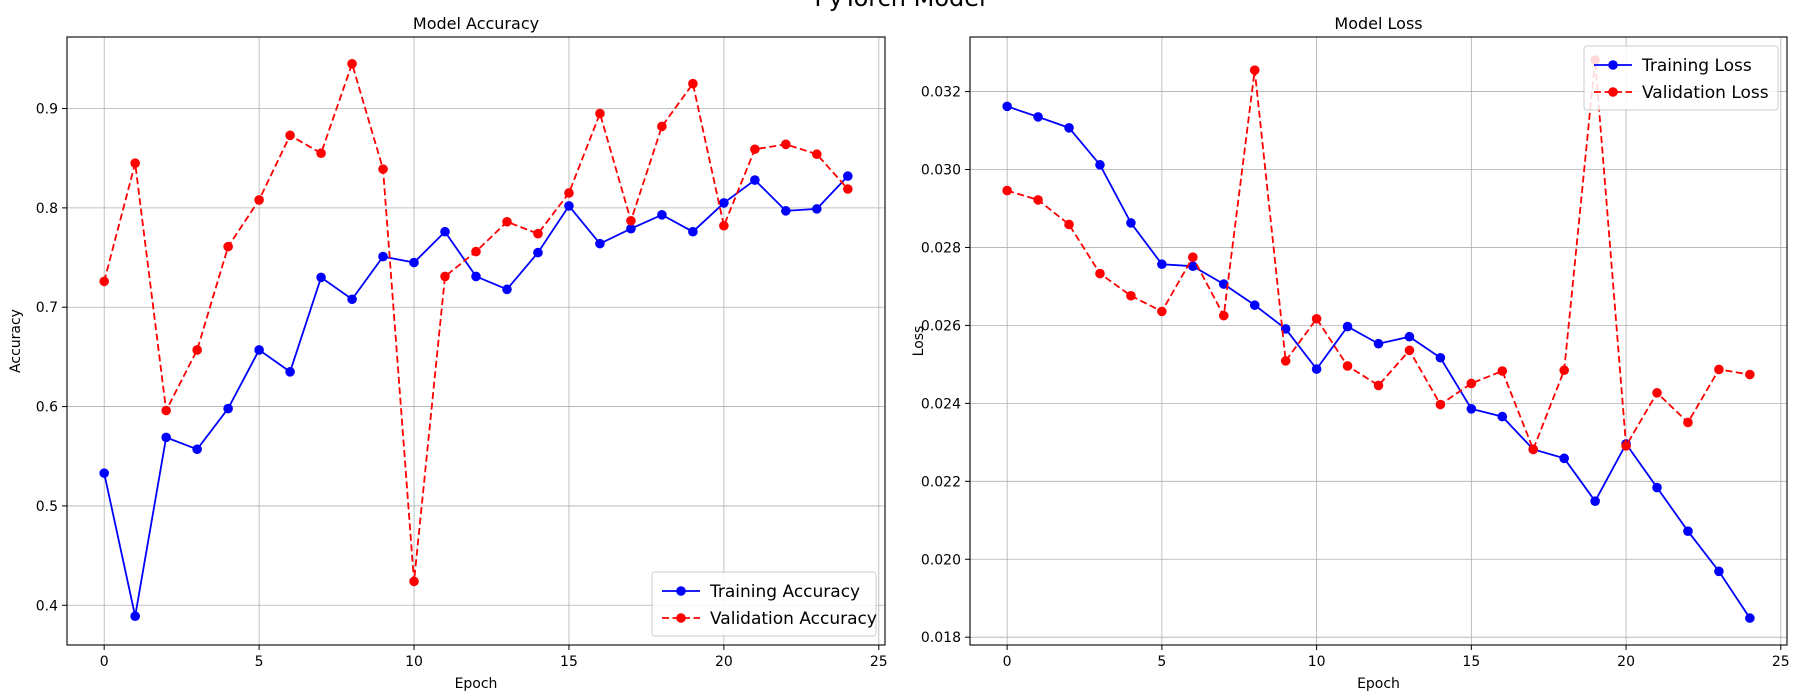 This screenshot has width=1800, height=700. What do you see at coordinates (47, 110) in the screenshot?
I see `accuracy-y-tick-label: 0.9` at bounding box center [47, 110].